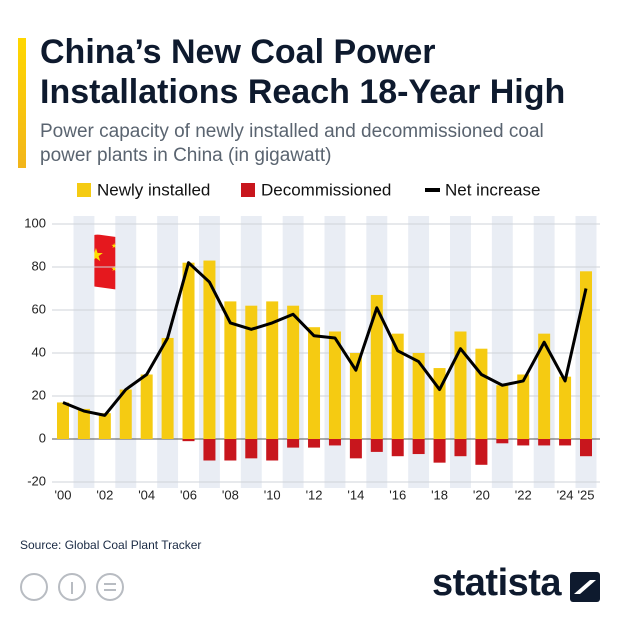 This screenshot has width=620, height=620. What do you see at coordinates (188, 494) in the screenshot?
I see `x-tick-label: '06` at bounding box center [188, 494].